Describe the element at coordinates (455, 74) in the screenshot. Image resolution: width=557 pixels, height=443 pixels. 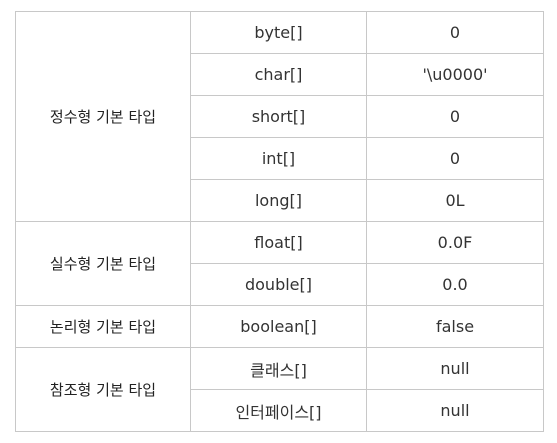
I see `default-value-cell: '\u0000'` at that location.